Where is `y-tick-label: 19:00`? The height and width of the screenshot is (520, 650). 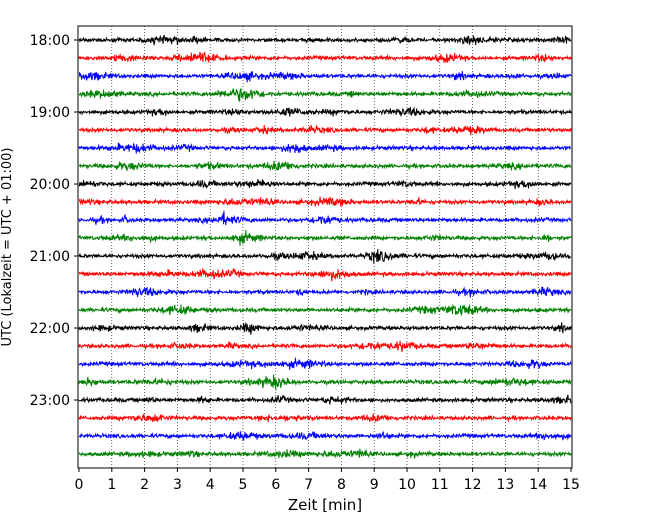
y-tick-label: 19:00 is located at coordinates (50, 113).